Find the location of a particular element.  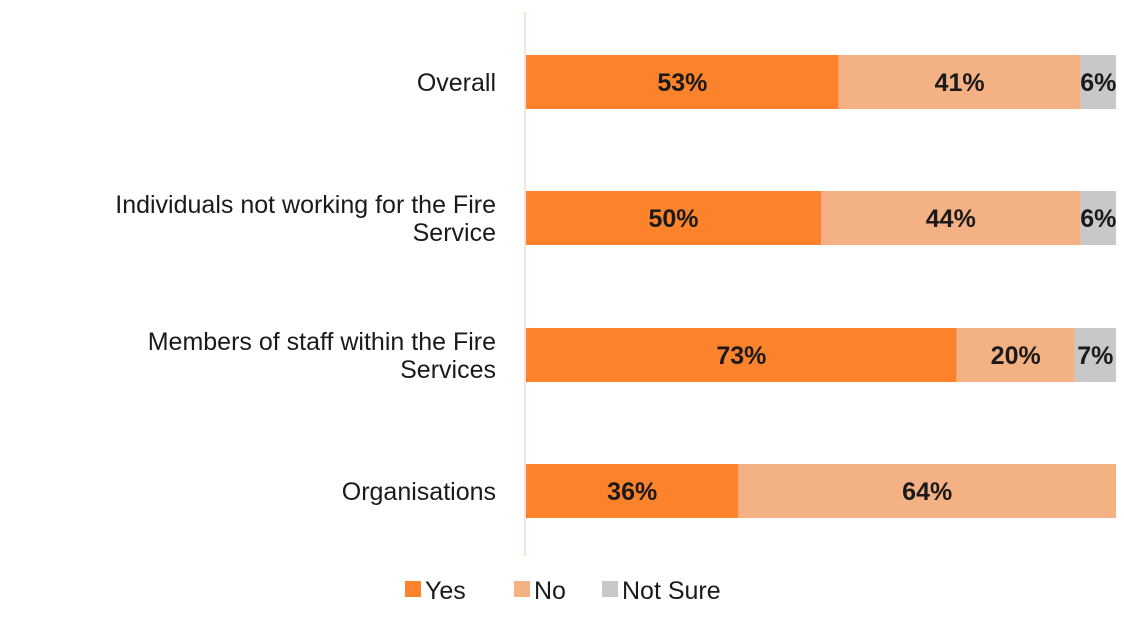

category-label-2-line-0: Members of staff within the Fire is located at coordinates (322, 342).